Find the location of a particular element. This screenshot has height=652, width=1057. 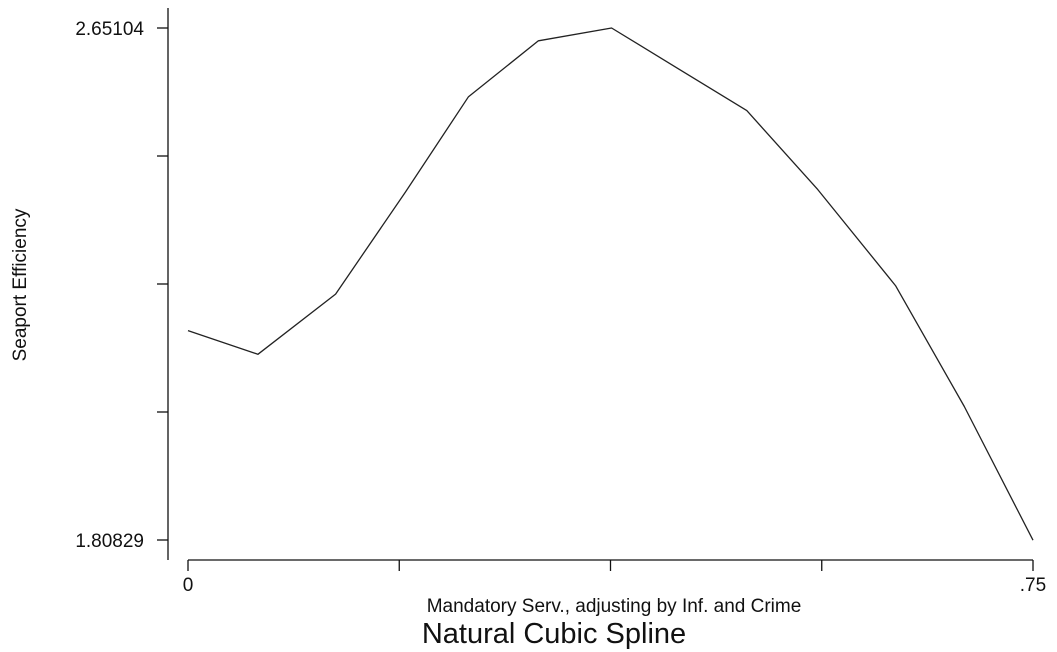

y-ticks: 1.80829 2.65104 is located at coordinates (121, 285).